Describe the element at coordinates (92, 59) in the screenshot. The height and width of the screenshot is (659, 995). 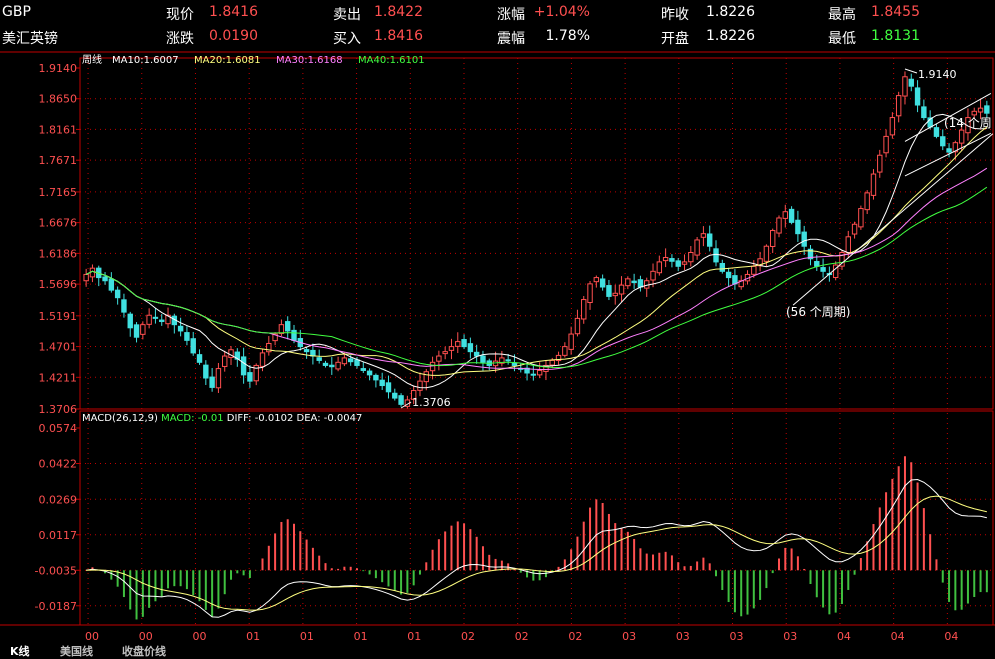
I see `period-label: 周线` at that location.